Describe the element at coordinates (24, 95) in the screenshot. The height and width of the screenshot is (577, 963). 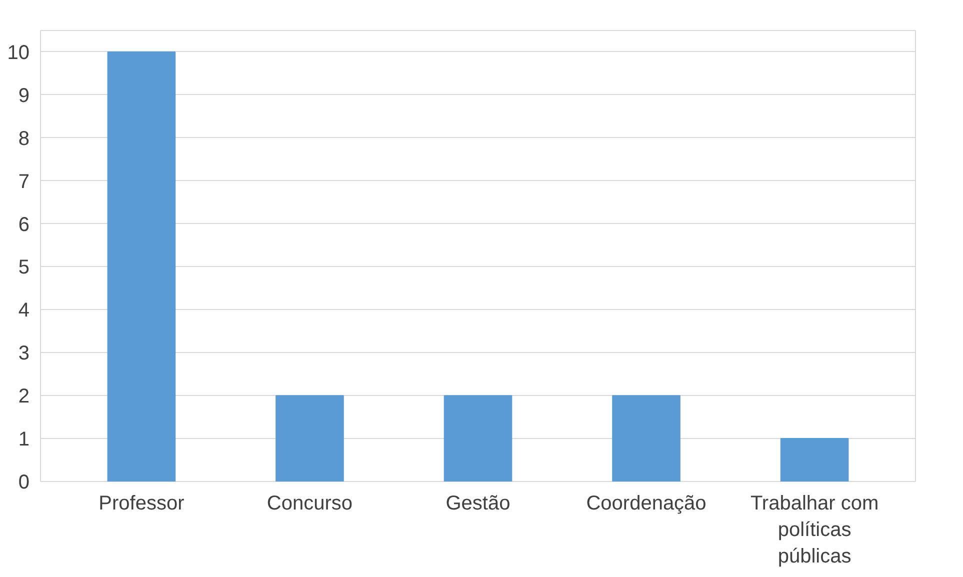
I see `y-tick-label: 9` at that location.